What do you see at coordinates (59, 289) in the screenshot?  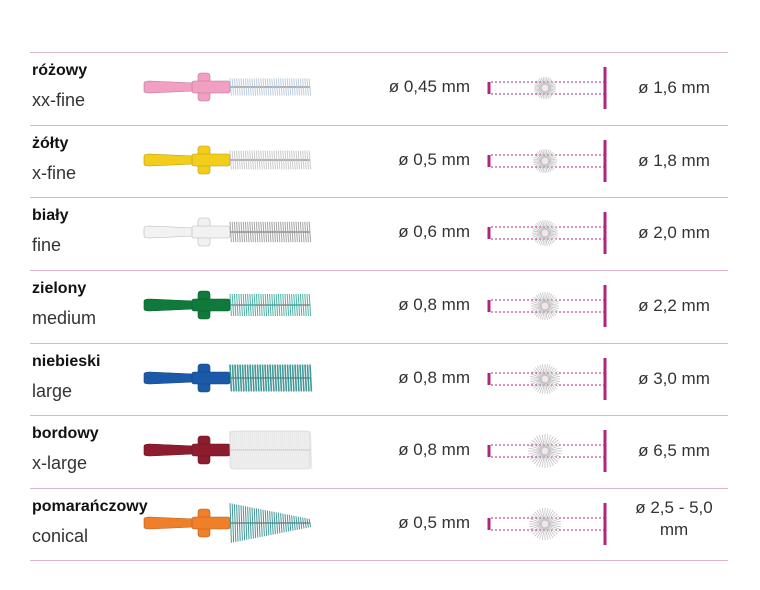 I see `color-name: zielony` at bounding box center [59, 289].